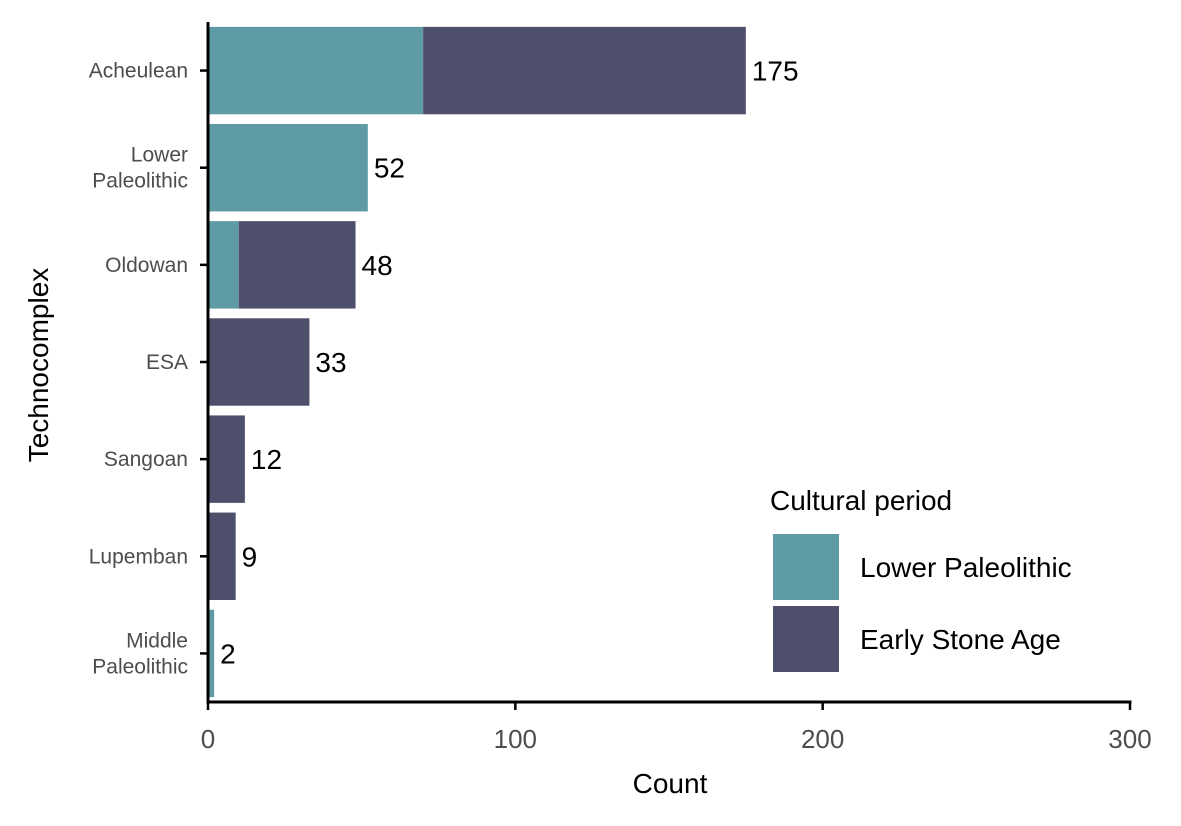  Describe the element at coordinates (146, 265) in the screenshot. I see `y-tick-label: Oldowan` at that location.